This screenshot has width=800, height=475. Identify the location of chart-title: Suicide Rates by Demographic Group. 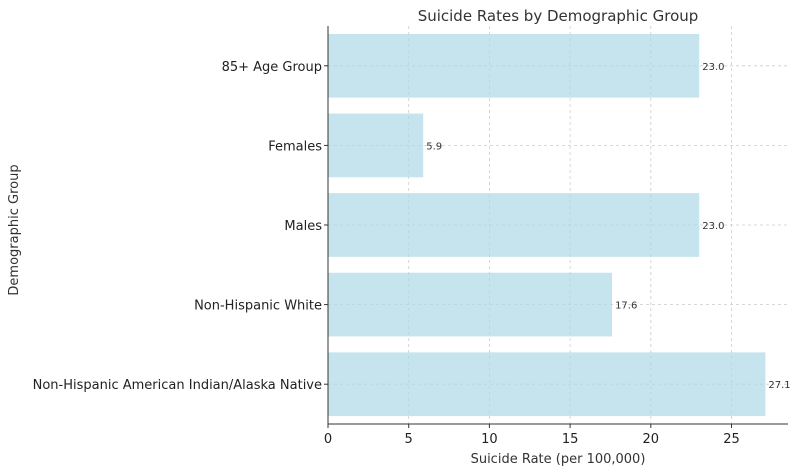
(558, 16).